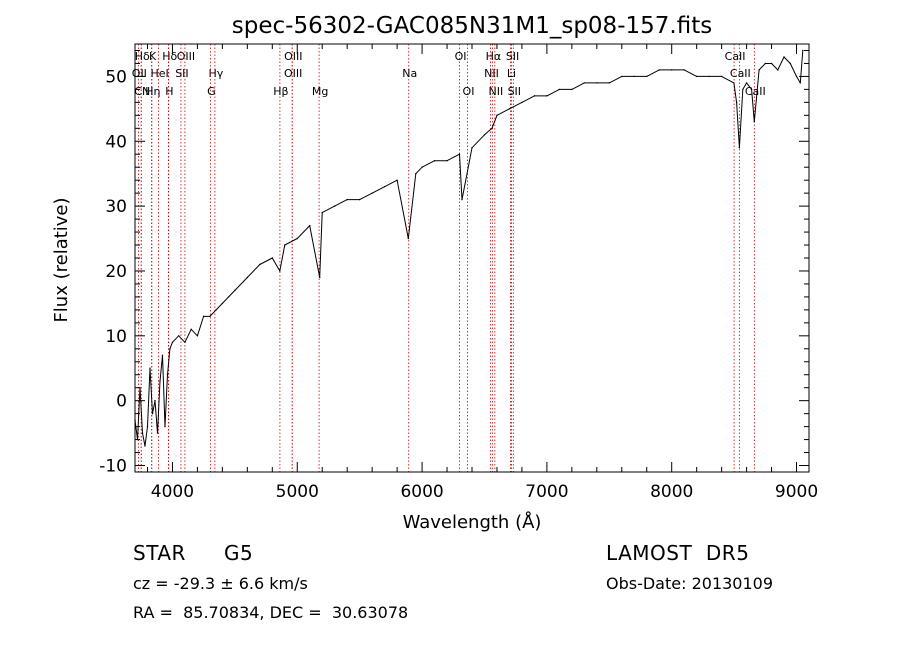 This screenshot has height=649, width=900. I want to click on x-tick-label: 9000, so click(796, 492).